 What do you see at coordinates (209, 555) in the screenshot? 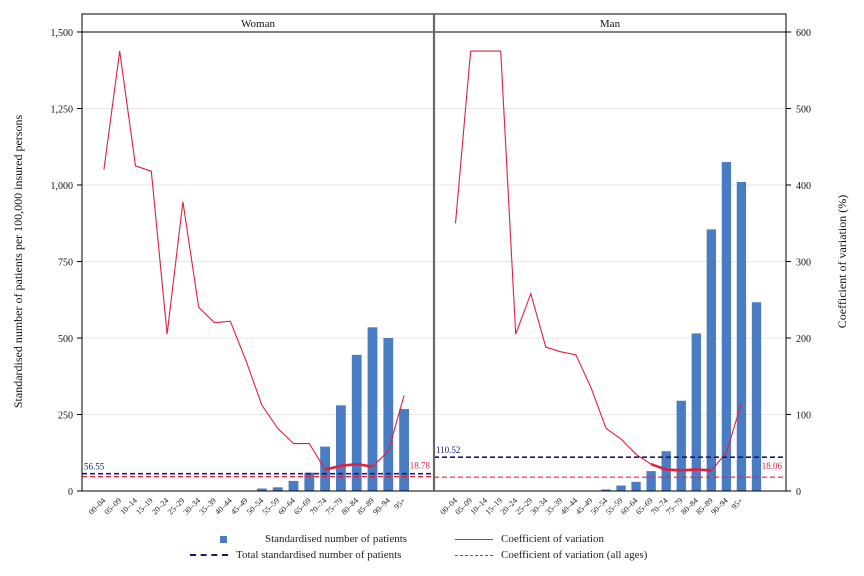
I see `legend-swatch-total` at bounding box center [209, 555].